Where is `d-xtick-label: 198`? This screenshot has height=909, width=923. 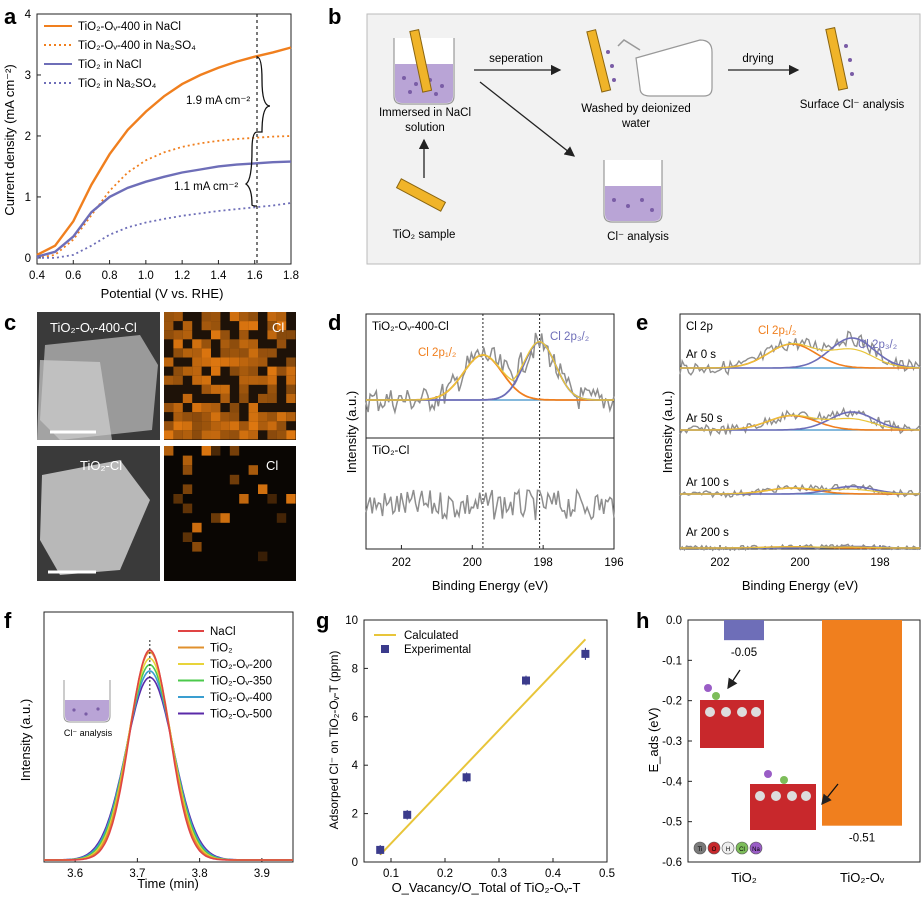 d-xtick-label: 198 is located at coordinates (543, 563).